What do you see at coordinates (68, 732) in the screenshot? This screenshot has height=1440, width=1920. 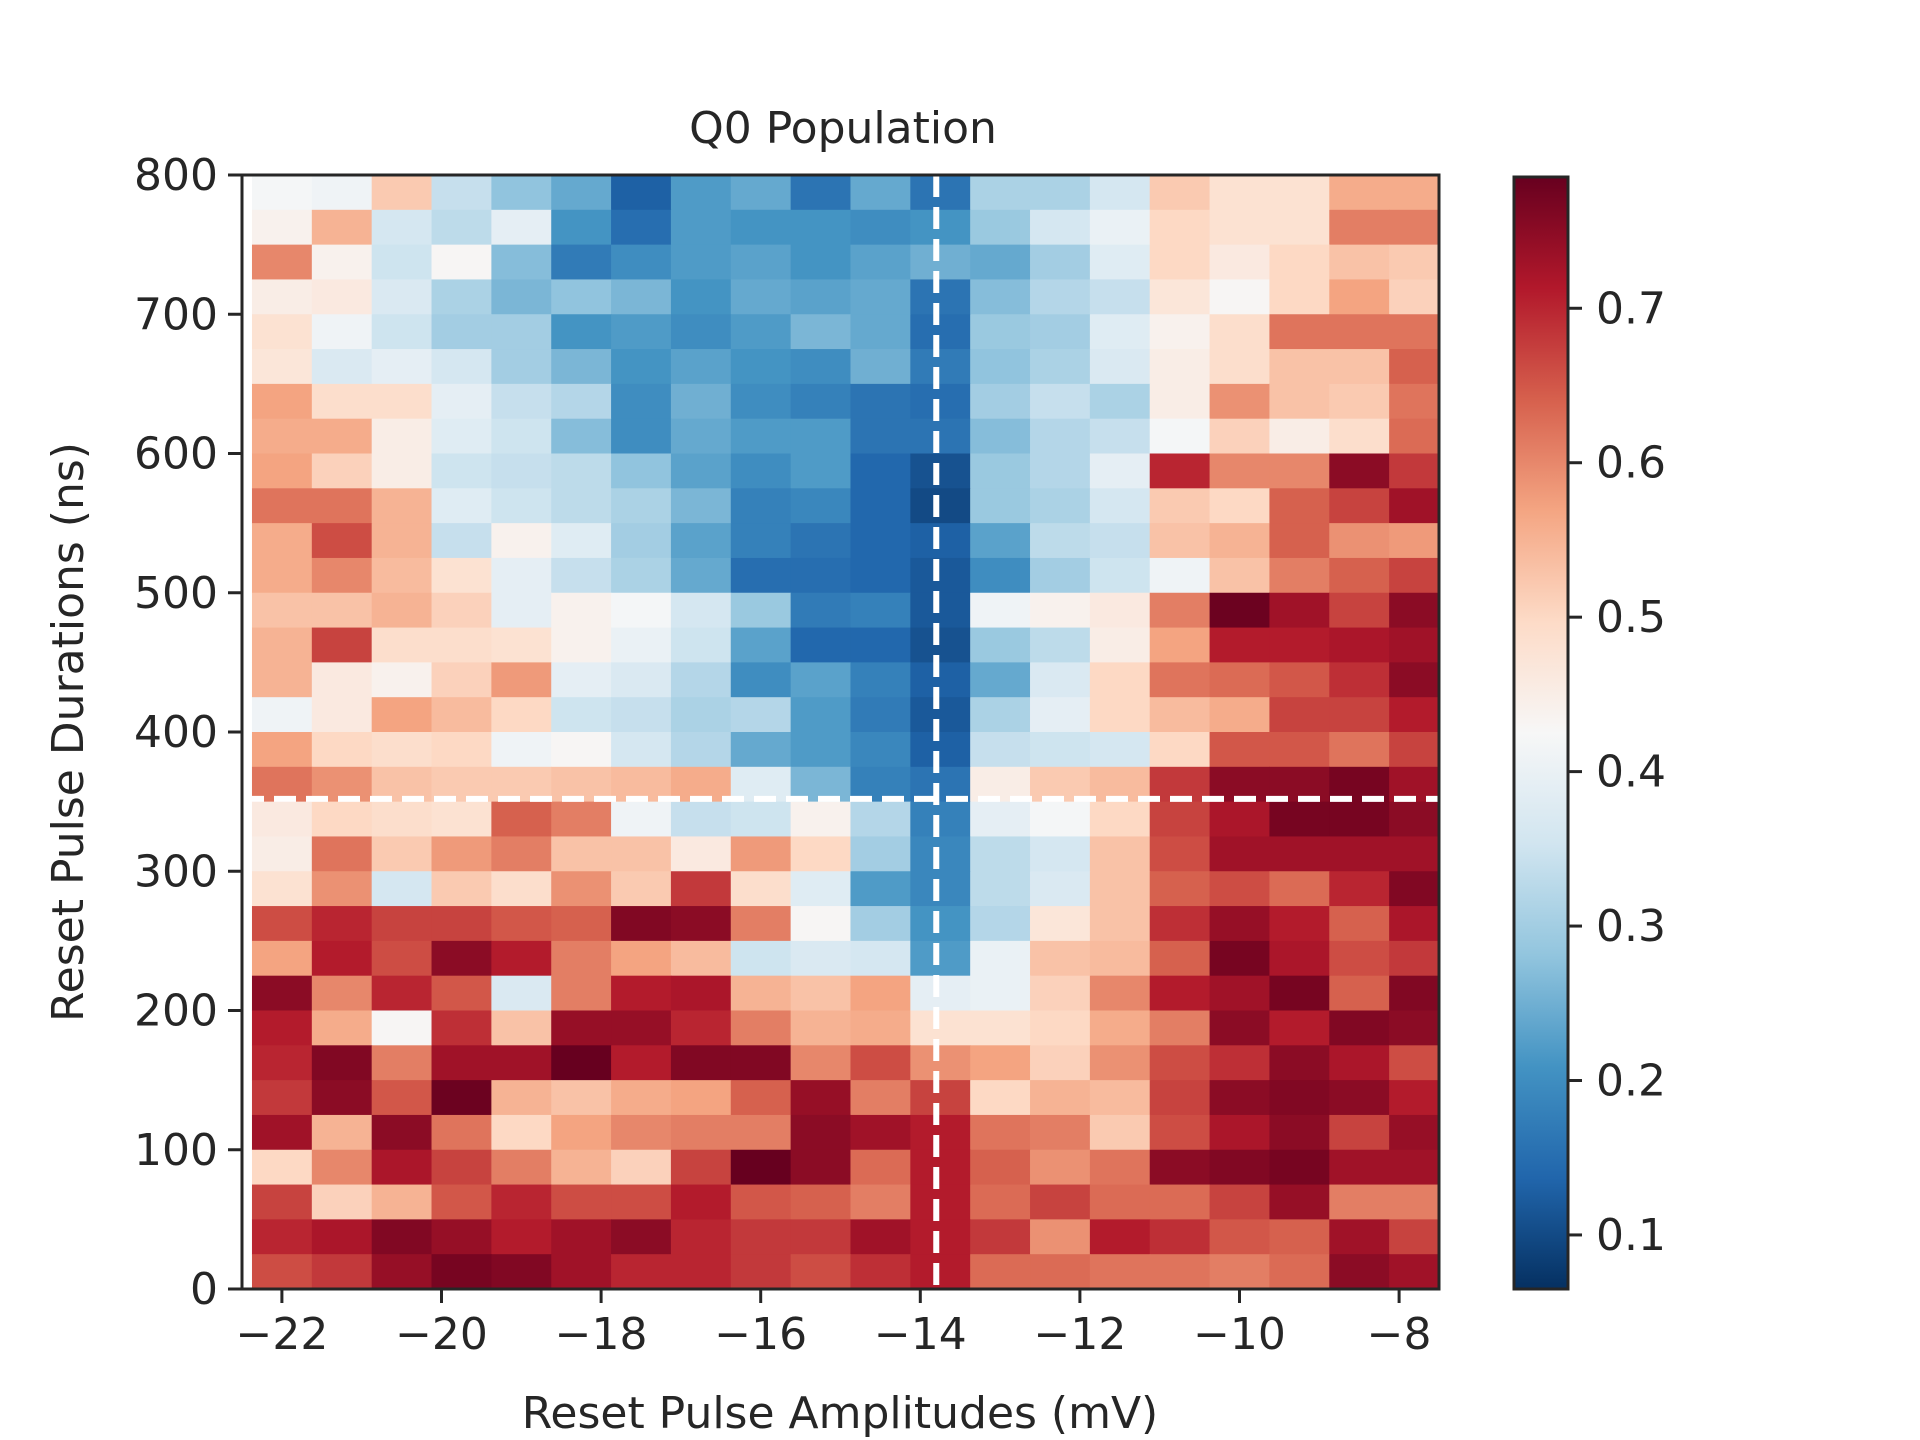 I see `y-axis-label: Reset Pulse Durations (ns)` at bounding box center [68, 732].